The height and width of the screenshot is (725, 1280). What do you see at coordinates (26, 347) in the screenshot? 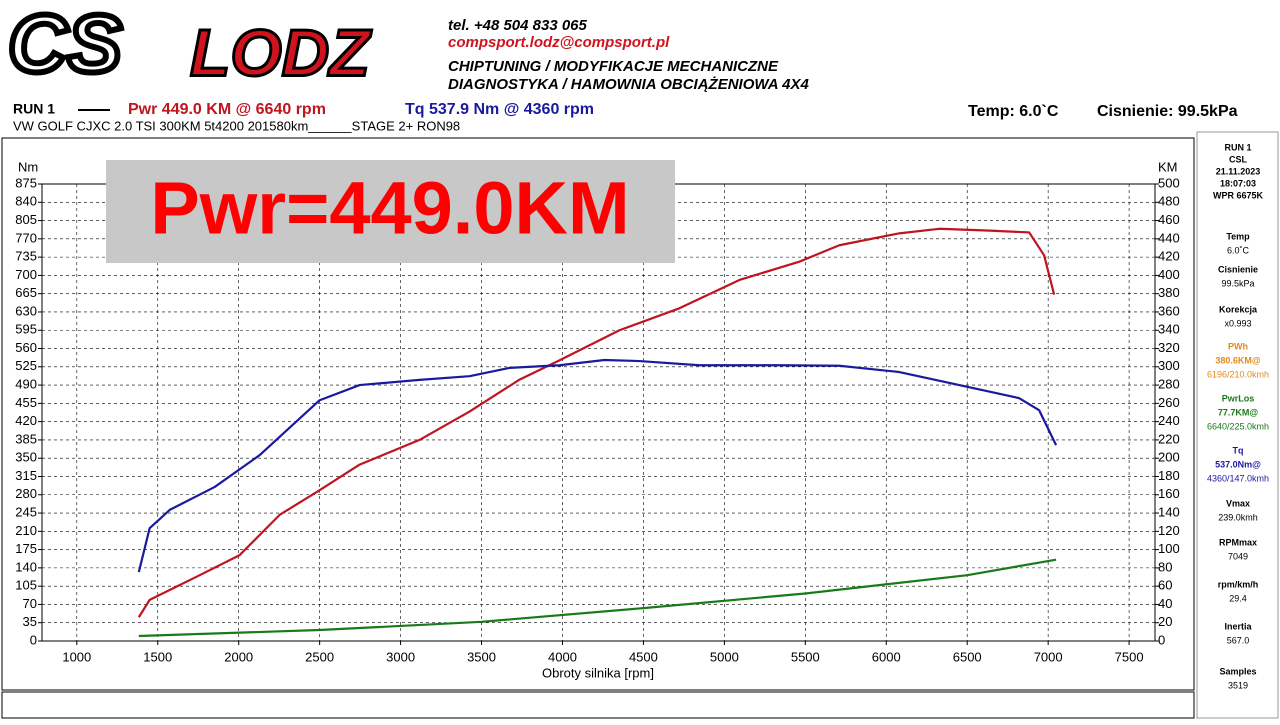
I see `y-tick-label: 560` at bounding box center [26, 347].